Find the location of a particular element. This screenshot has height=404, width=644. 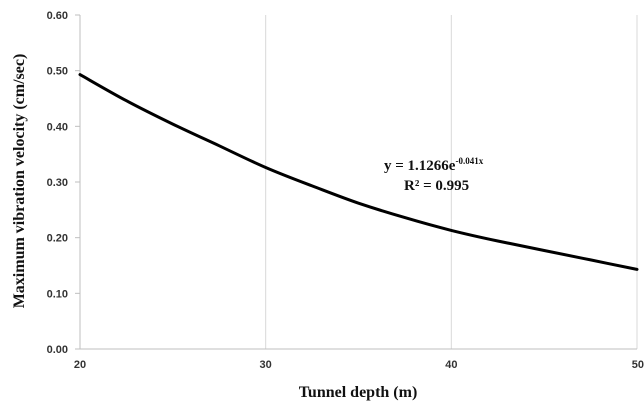

x-tick-labels: 20 30 40 50 is located at coordinates (359, 365).